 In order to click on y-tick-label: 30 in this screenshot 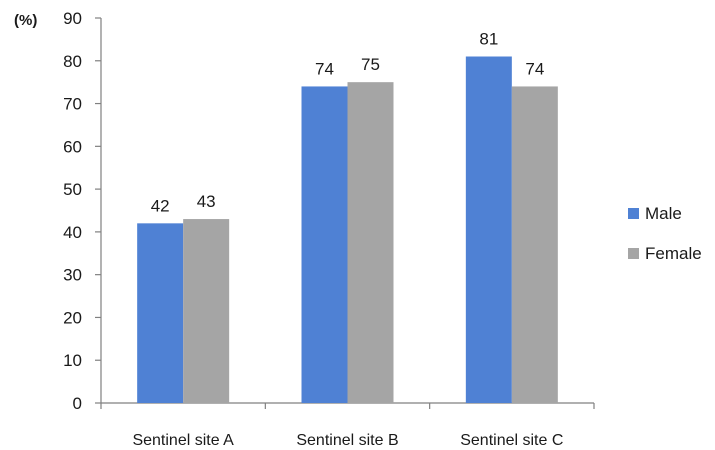, I will do `click(72, 275)`.